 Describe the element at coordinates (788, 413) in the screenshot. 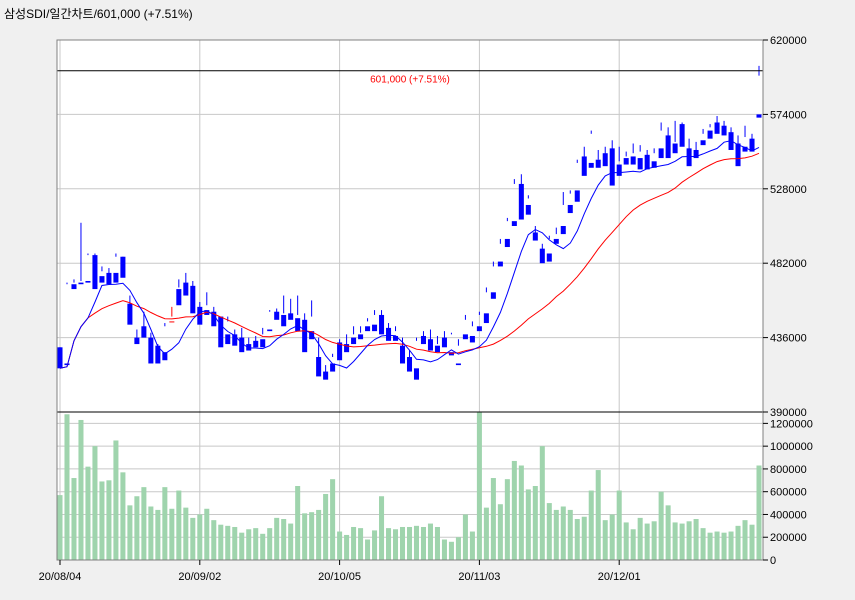

I see `price-tick-label: 390000` at that location.